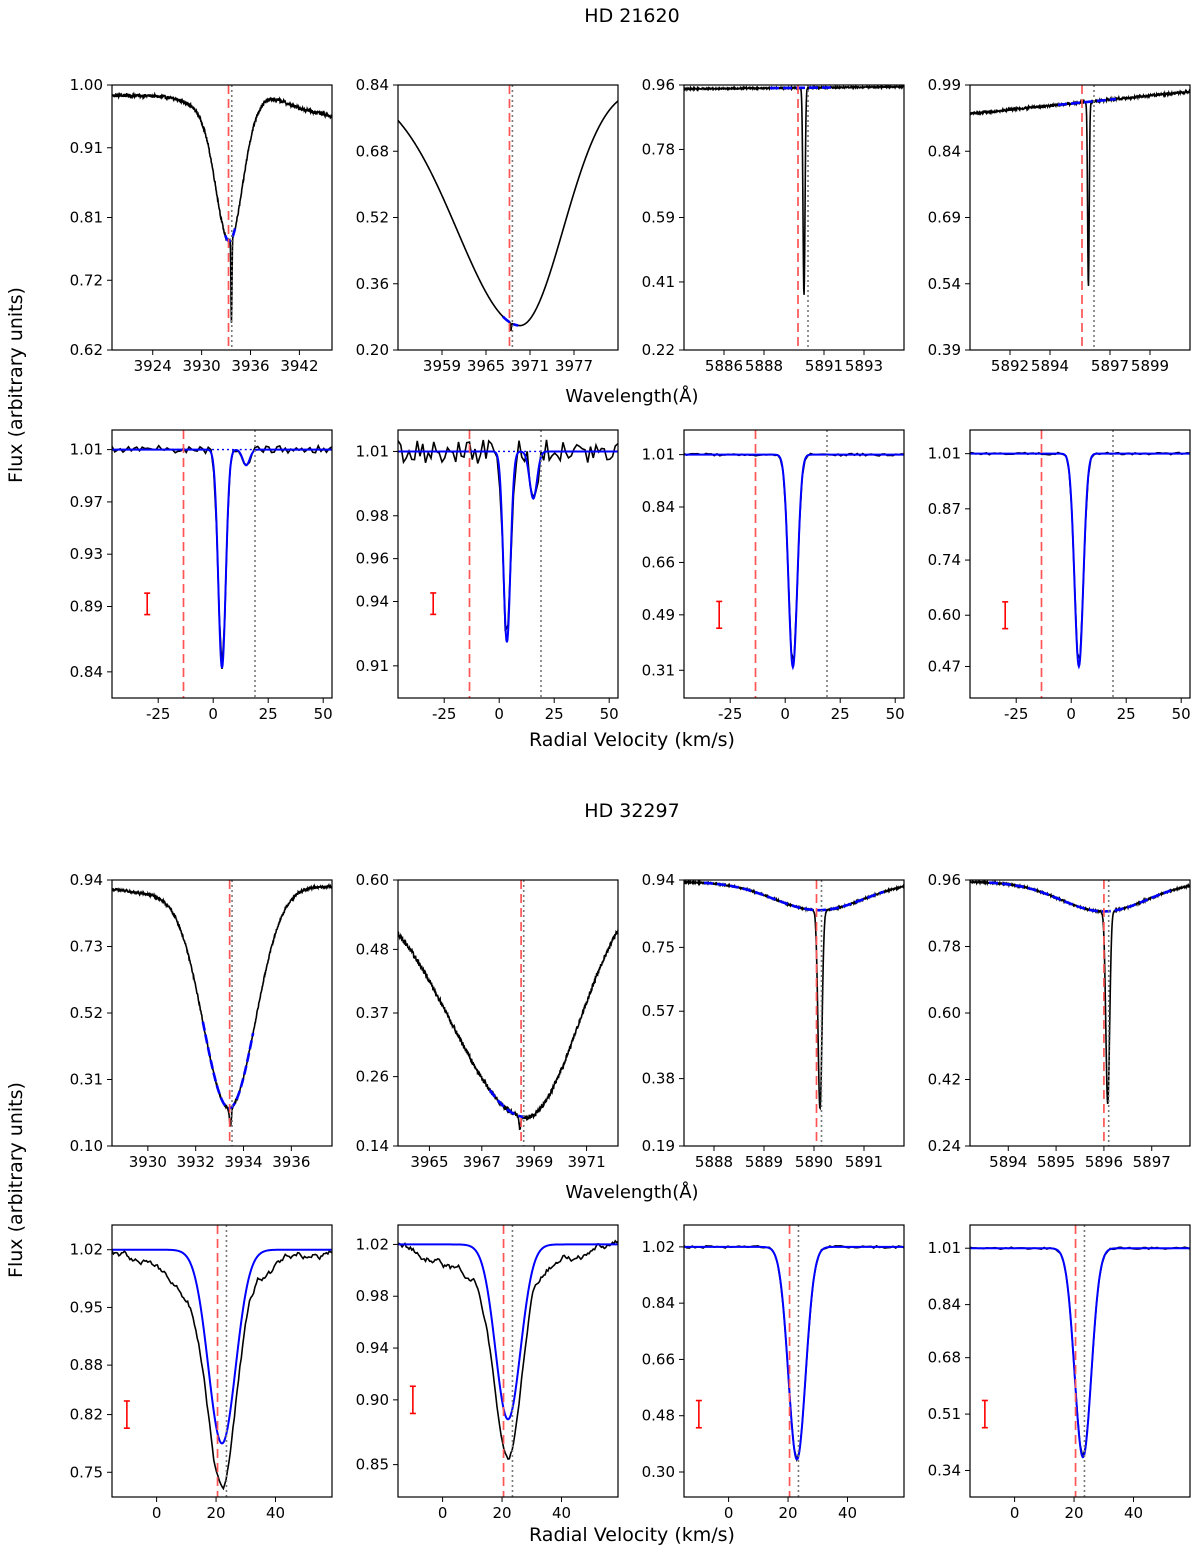 The width and height of the screenshot is (1200, 1550). I want to click on bottom-panel-0-3: -25 0 25 50 1.01 0.87 0.74 0.60 0.47, so click(1059, 576).